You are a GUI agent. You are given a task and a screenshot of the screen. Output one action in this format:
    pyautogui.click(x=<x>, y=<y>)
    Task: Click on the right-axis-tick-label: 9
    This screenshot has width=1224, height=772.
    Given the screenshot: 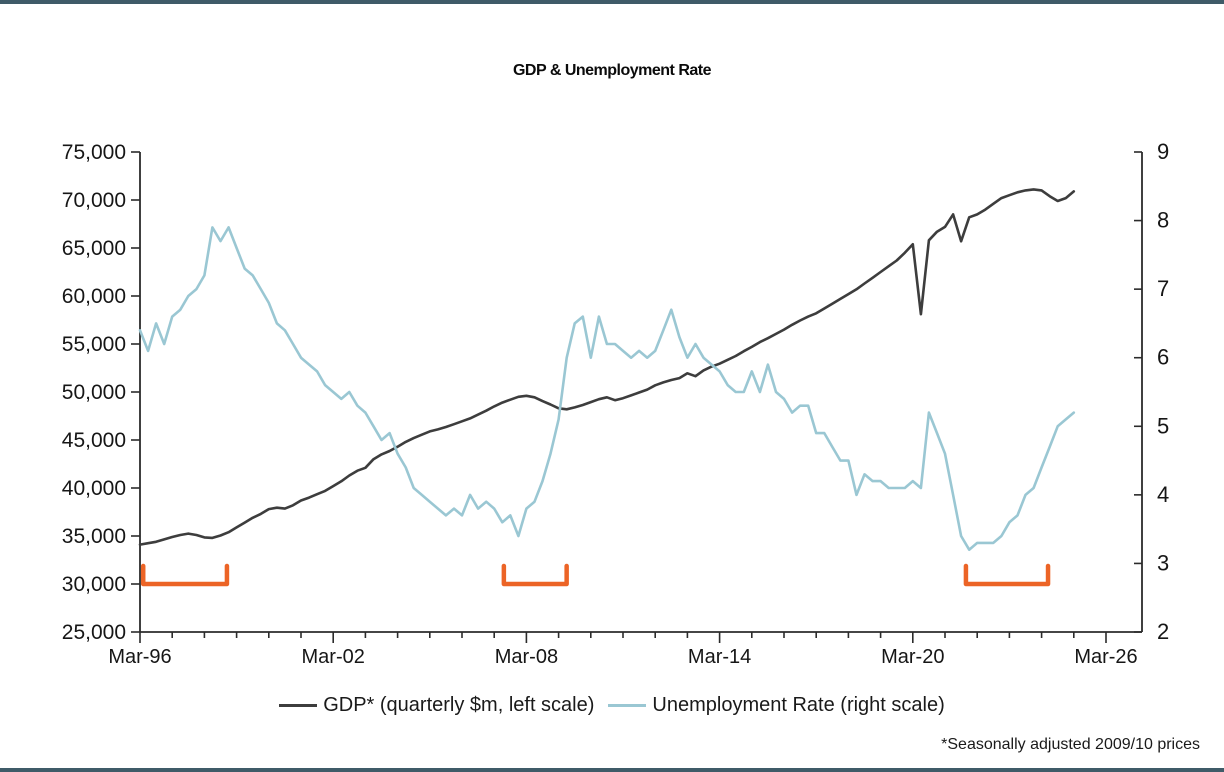 What is the action you would take?
    pyautogui.click(x=1163, y=151)
    